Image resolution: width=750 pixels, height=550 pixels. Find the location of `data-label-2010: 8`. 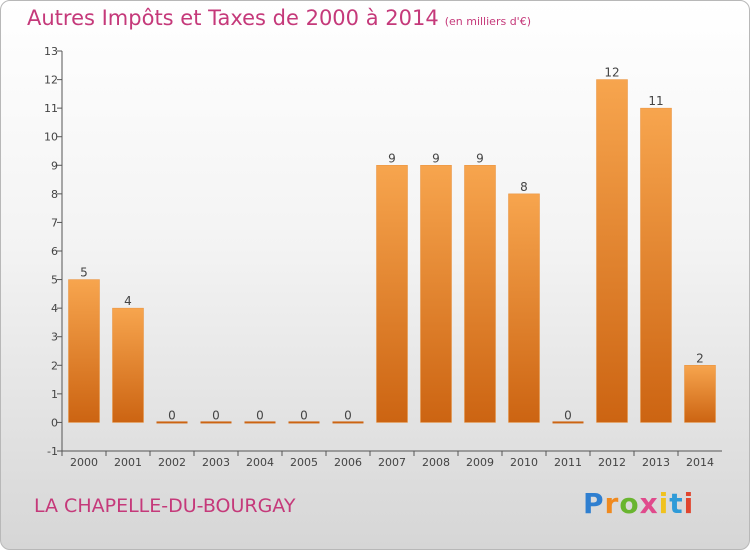

data-label-2010: 8 is located at coordinates (524, 187).